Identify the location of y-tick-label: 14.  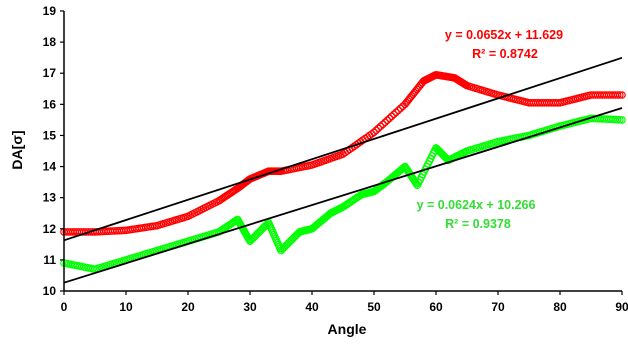
(50, 167).